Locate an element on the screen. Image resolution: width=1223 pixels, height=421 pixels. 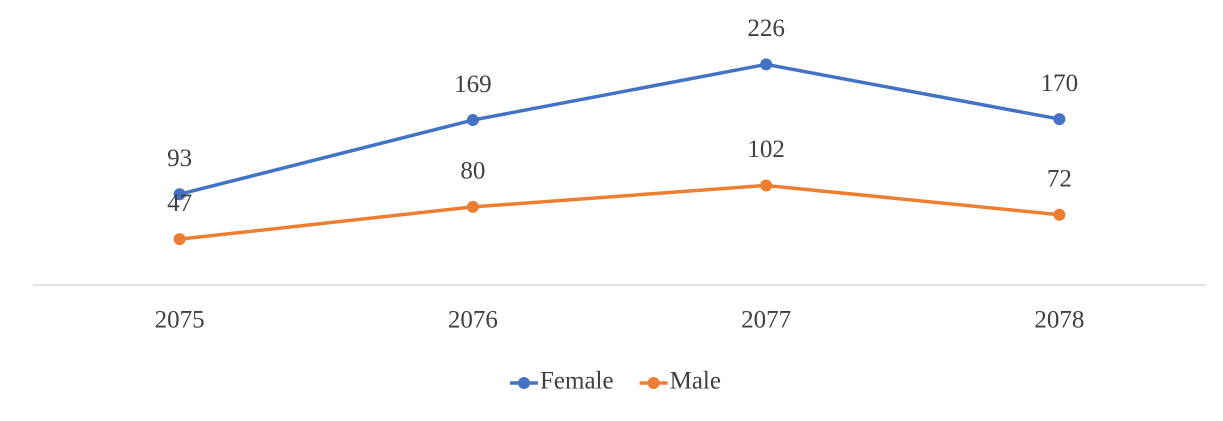
data-label: 102 is located at coordinates (766, 149).